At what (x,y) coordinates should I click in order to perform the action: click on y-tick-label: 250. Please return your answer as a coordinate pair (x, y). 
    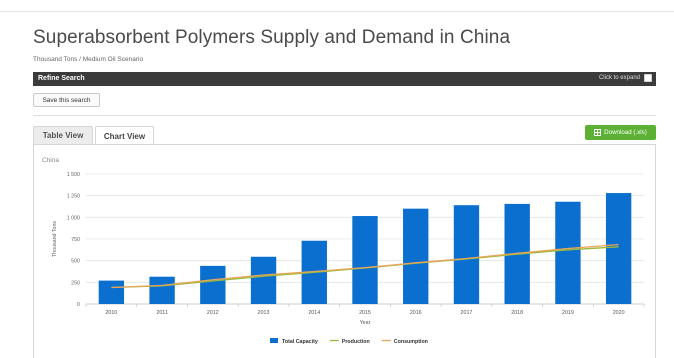
    Looking at the image, I should click on (75, 283).